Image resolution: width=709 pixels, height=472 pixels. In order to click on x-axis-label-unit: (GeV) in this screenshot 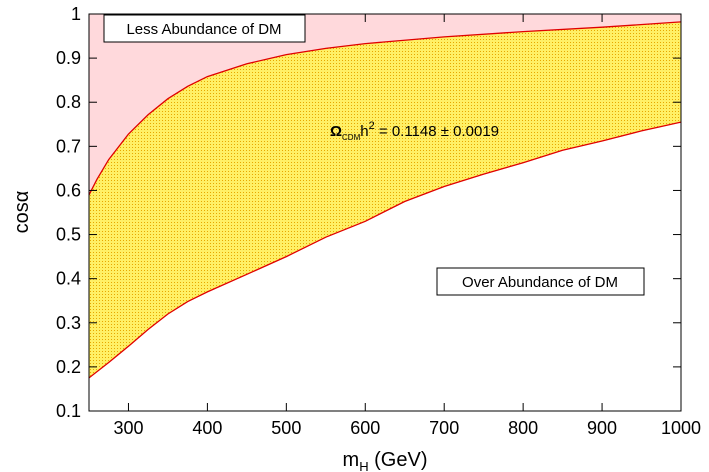, I will do `click(398, 460)`.